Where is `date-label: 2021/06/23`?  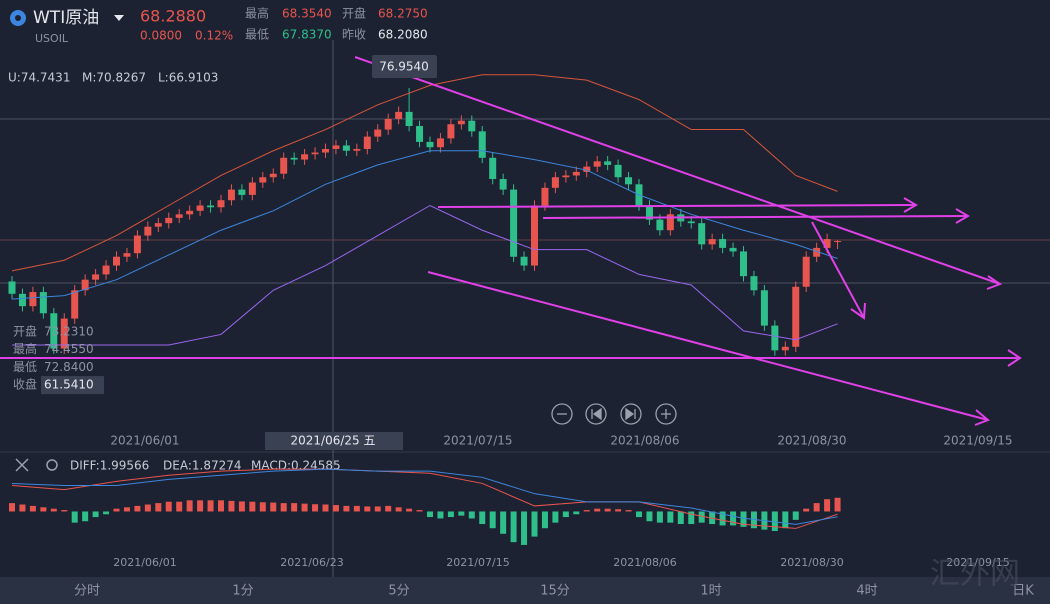 date-label: 2021/06/23 is located at coordinates (311, 562).